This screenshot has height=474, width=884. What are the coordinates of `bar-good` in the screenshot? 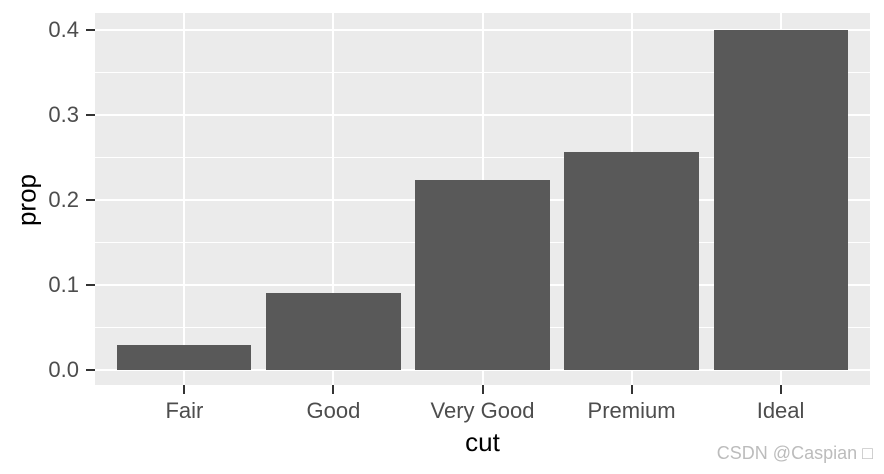 It's located at (333, 331).